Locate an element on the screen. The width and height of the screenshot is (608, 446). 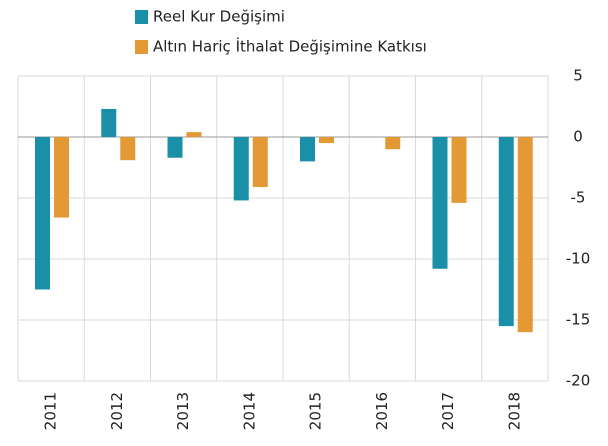
y-tick-label: 5 is located at coordinates (578, 76).